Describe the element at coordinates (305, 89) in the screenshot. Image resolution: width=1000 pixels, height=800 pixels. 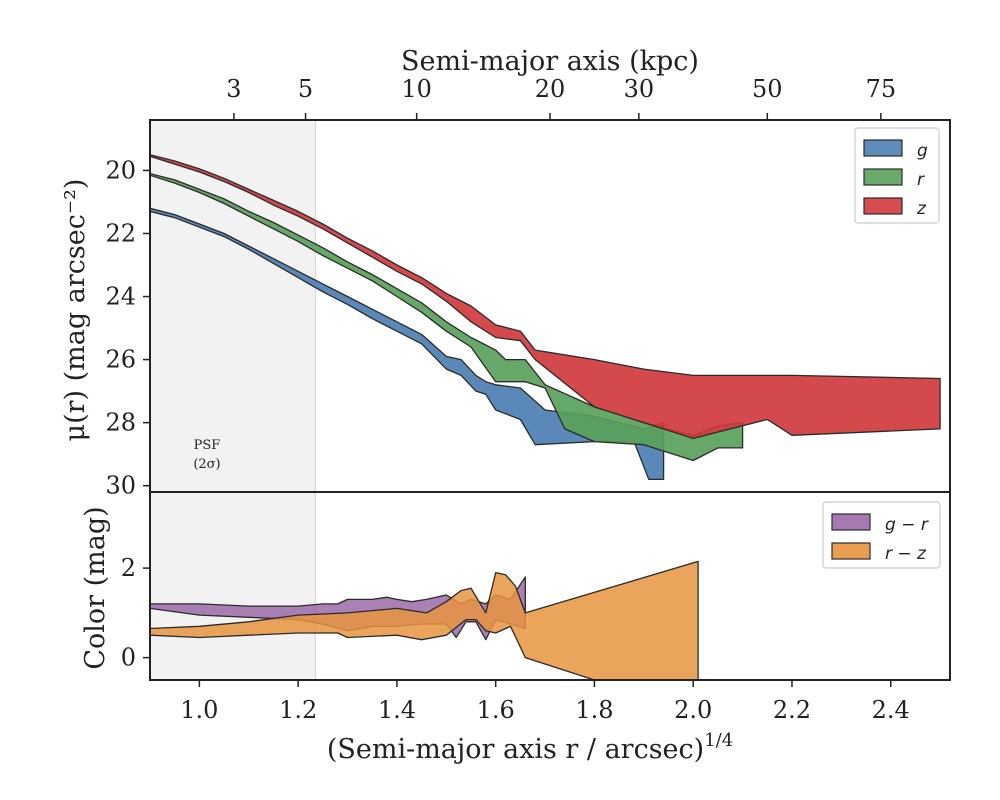
I see `top-tick-label: 5` at that location.